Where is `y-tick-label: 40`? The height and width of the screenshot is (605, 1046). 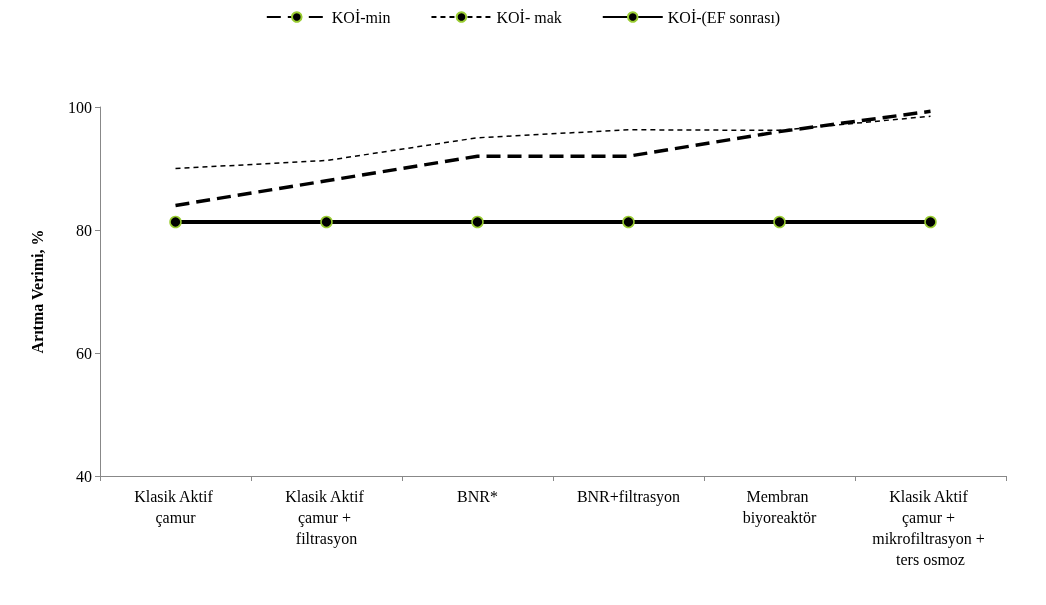
y-tick-label: 40 is located at coordinates (84, 476).